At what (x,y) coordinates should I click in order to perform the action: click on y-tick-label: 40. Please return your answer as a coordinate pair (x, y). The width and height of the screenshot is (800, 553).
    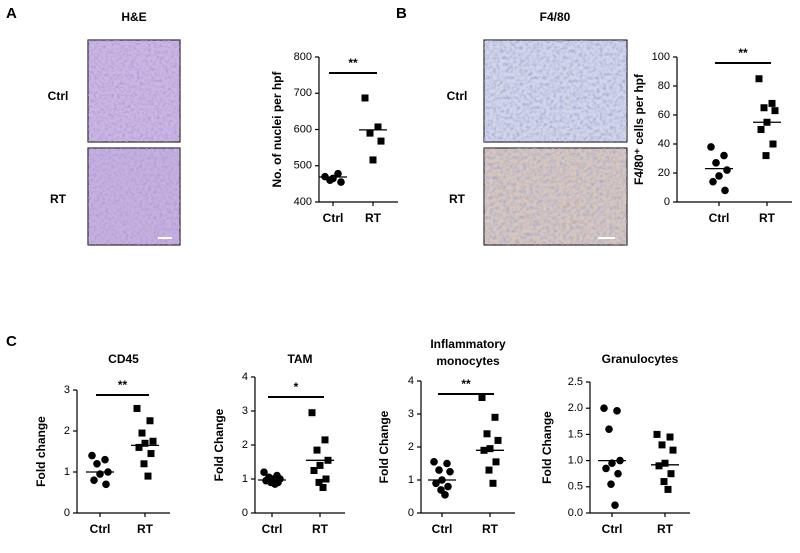
    Looking at the image, I should click on (664, 144).